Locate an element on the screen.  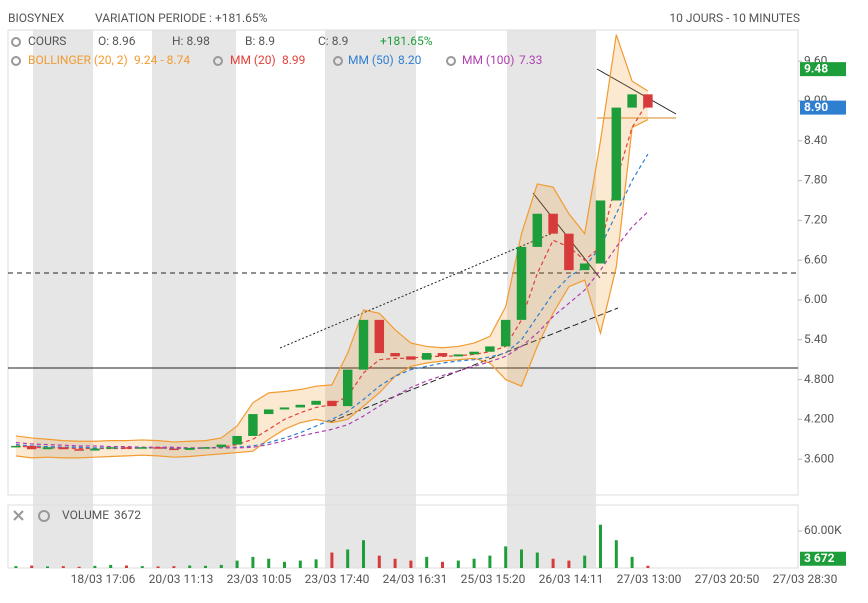
y-tick-label: 4.200 is located at coordinates (819, 419).